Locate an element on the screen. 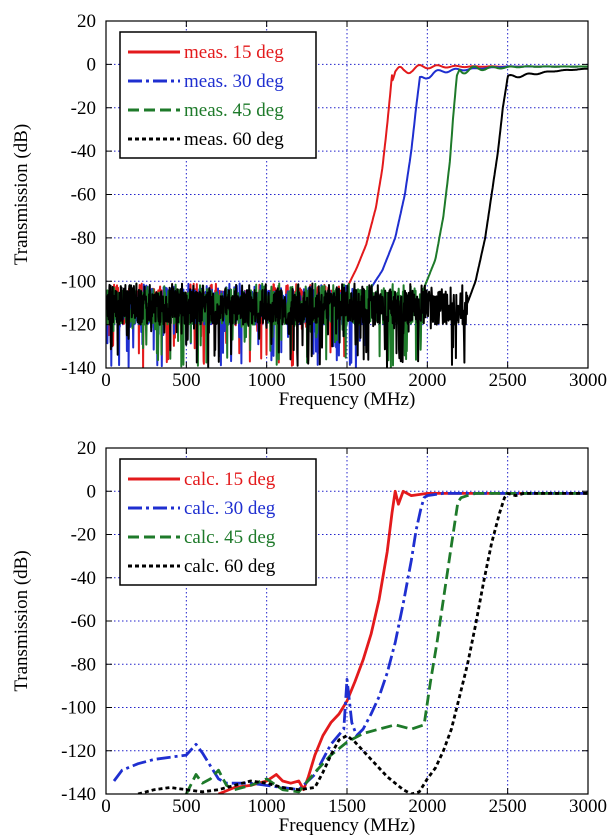 The width and height of the screenshot is (611, 839). legend-label: calc. 45 deg is located at coordinates (230, 537).